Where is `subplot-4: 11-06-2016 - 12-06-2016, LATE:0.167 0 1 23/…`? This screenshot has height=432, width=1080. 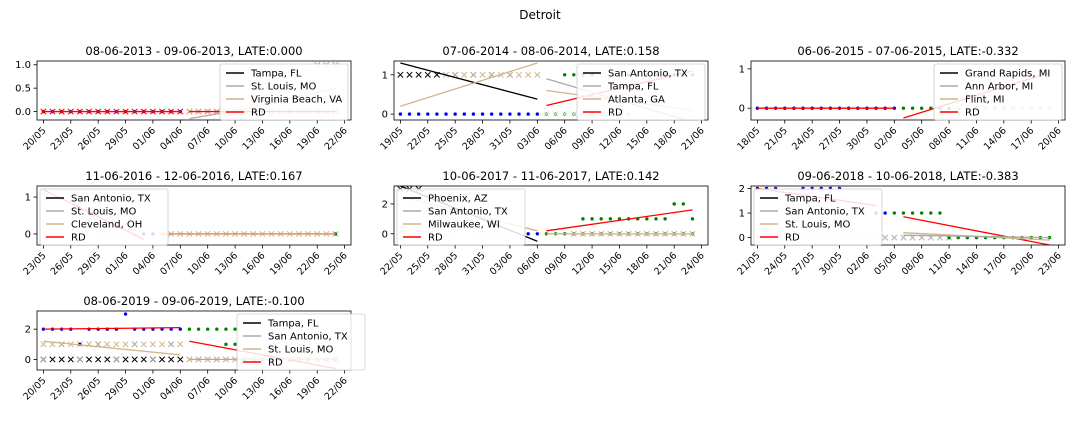 subplot-4: 11-06-2016 - 12-06-2016, LATE:0.167 0 1 23/… is located at coordinates (186, 223).